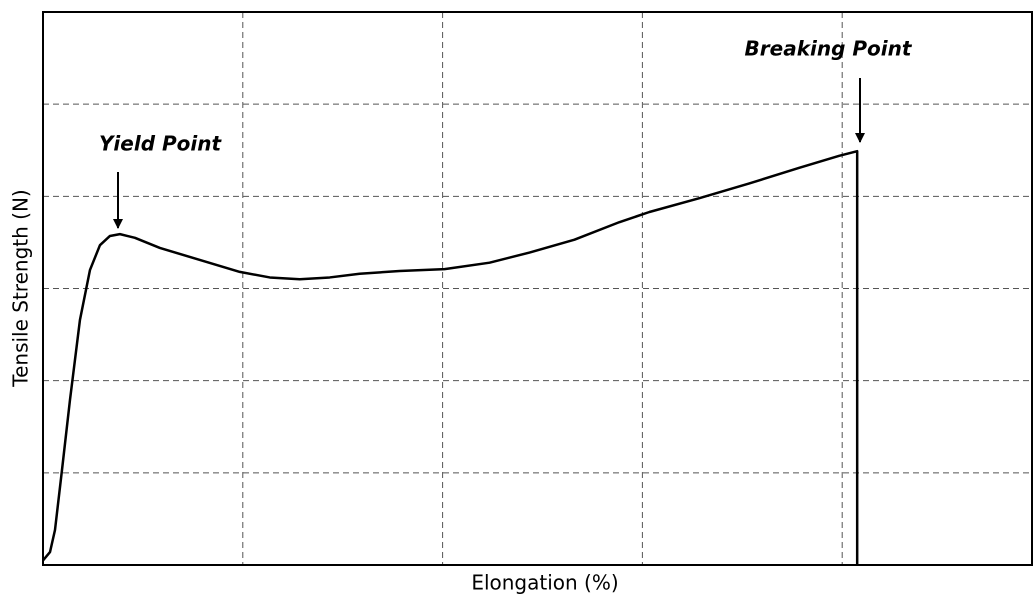 This screenshot has width=1033, height=600. What do you see at coordinates (544, 583) in the screenshot?
I see `x-axis-label: Elongation (%)` at bounding box center [544, 583].